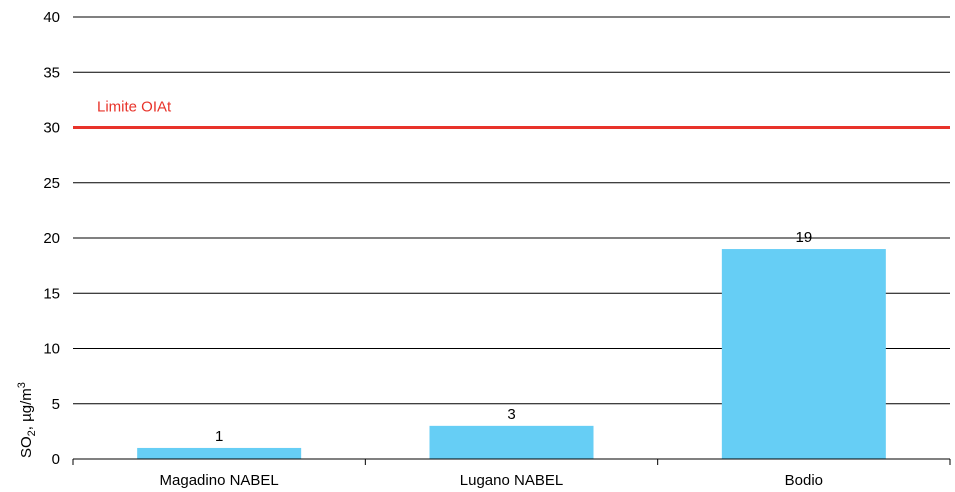 The image size is (955, 492). I want to click on data-label: 19, so click(803, 237).